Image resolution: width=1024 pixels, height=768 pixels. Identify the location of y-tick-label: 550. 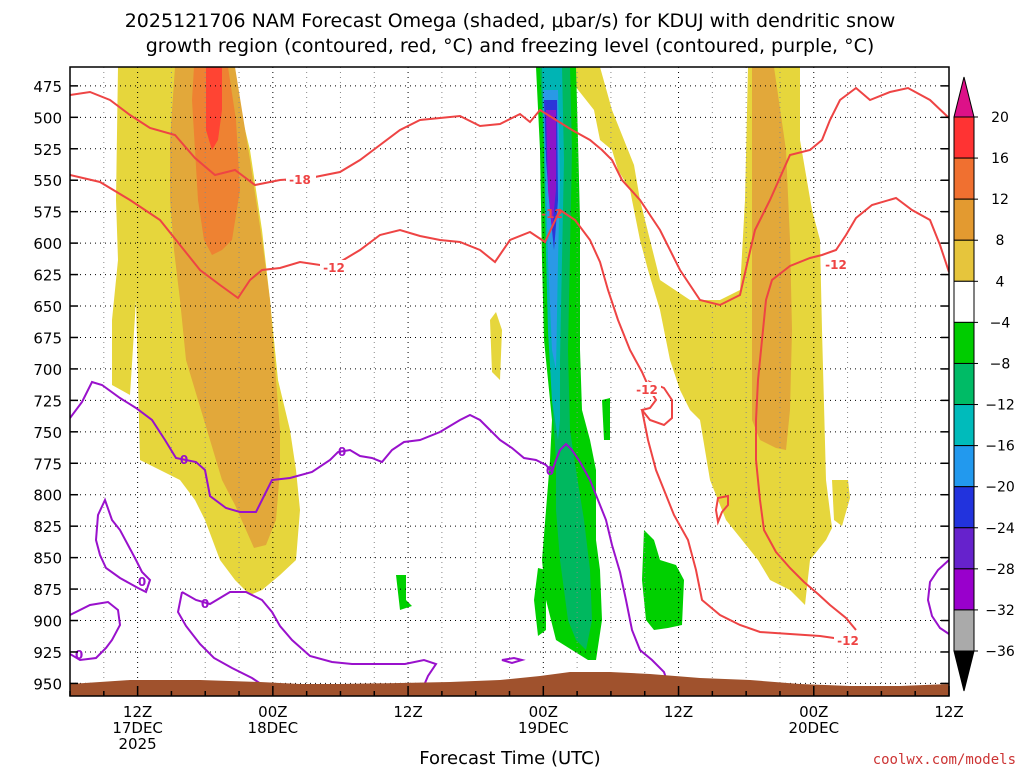
(47, 181).